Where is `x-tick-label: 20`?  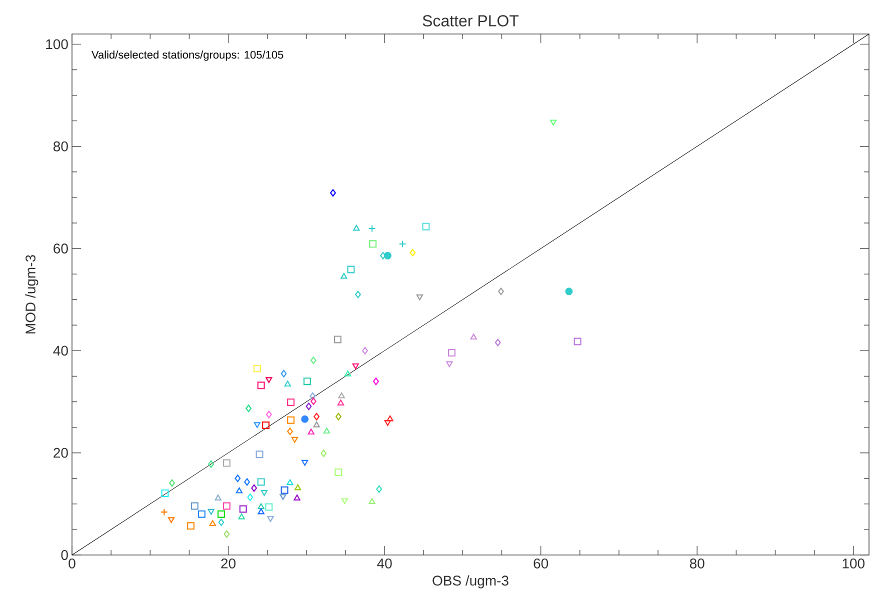
x-tick-label: 20 is located at coordinates (228, 563).